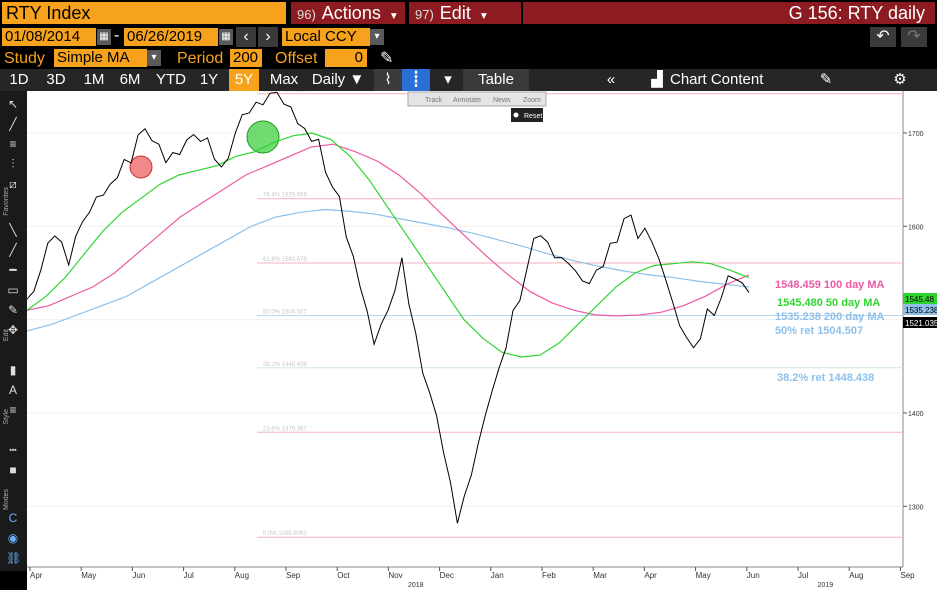 The height and width of the screenshot is (590, 937). I want to click on mode-globe-icon: ◉, so click(13, 538).